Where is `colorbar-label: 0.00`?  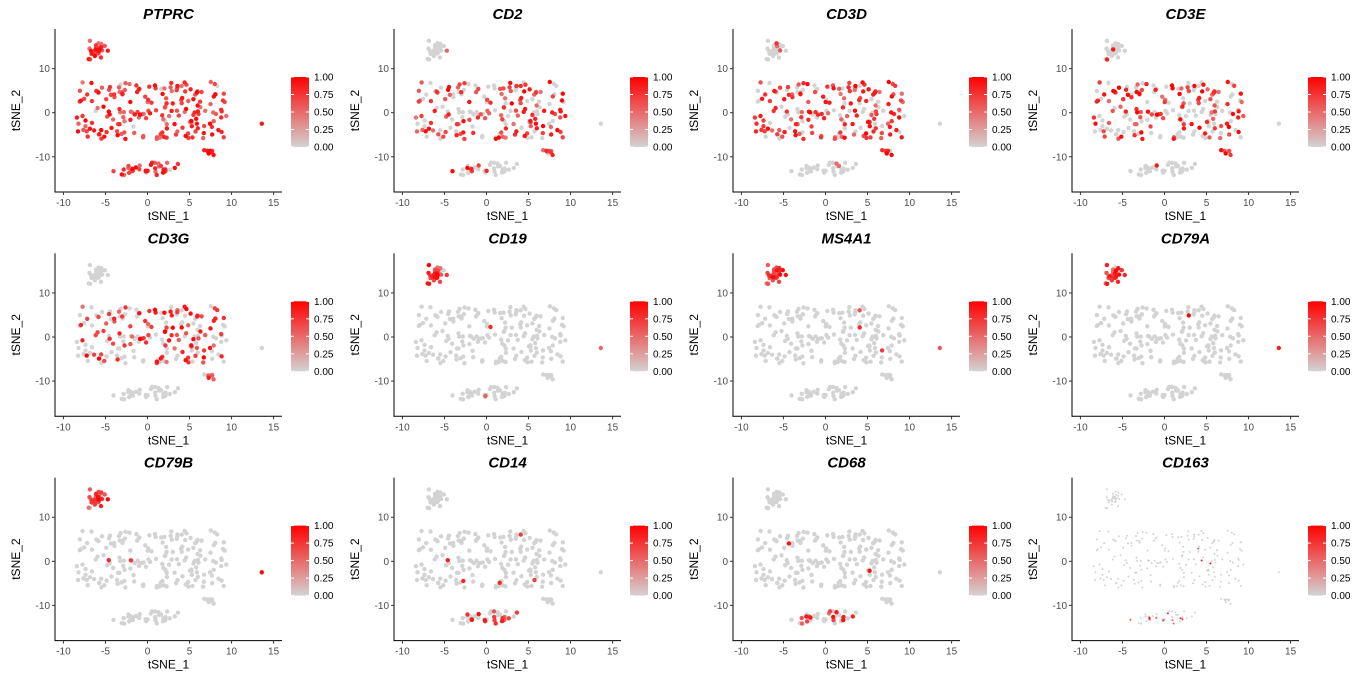
colorbar-label: 0.00 is located at coordinates (663, 596).